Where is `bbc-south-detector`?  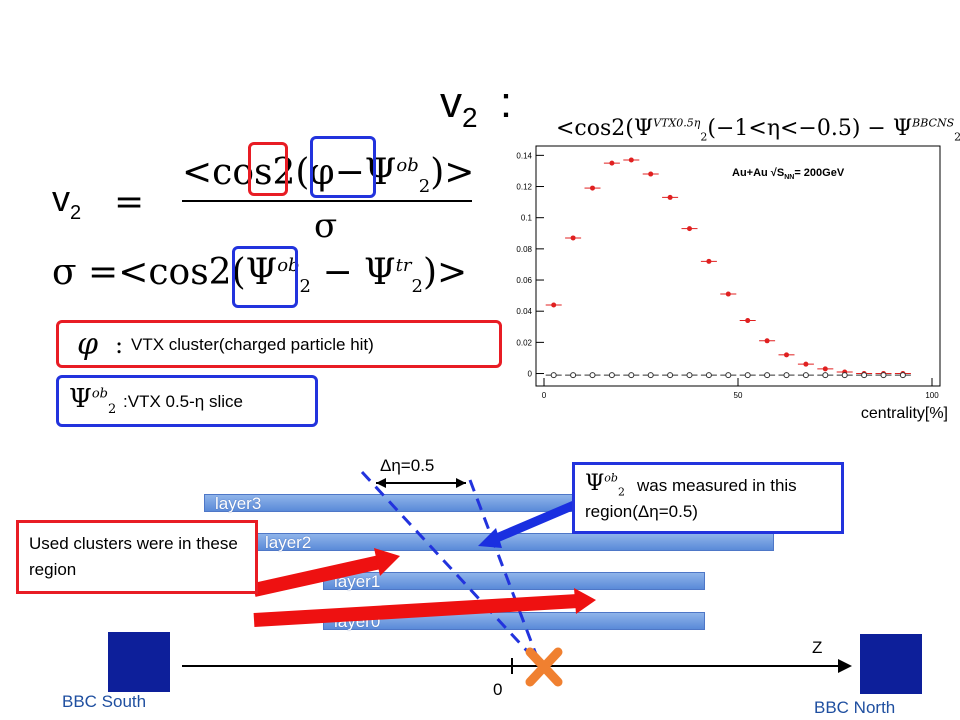 bbc-south-detector is located at coordinates (139, 662).